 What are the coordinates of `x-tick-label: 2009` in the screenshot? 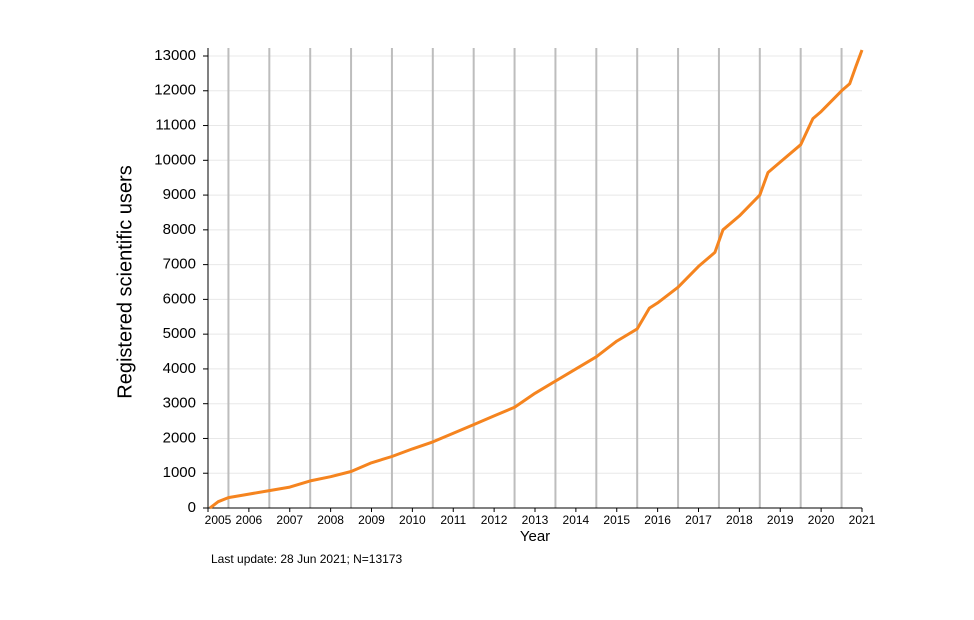 It's located at (371, 520).